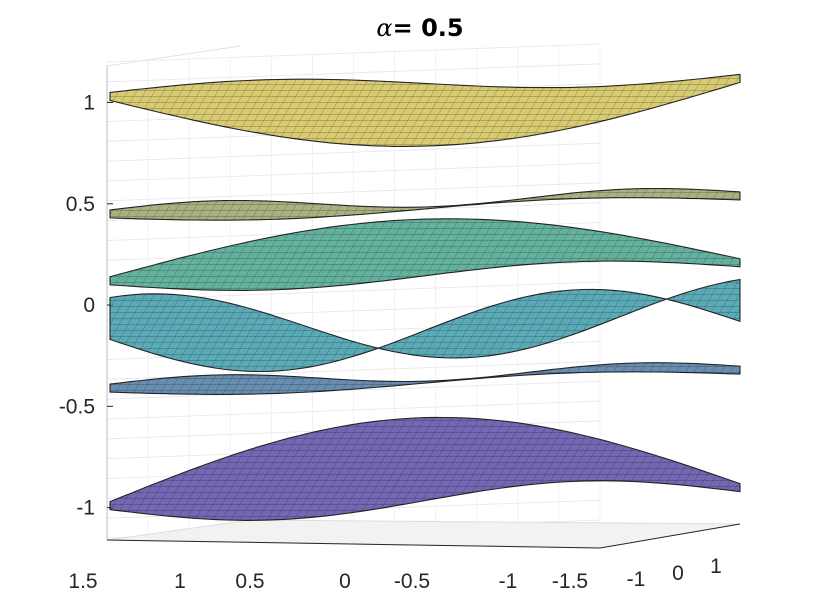 The width and height of the screenshot is (817, 613). What do you see at coordinates (716, 566) in the screenshot?
I see `y-tick-label: 1` at bounding box center [716, 566].